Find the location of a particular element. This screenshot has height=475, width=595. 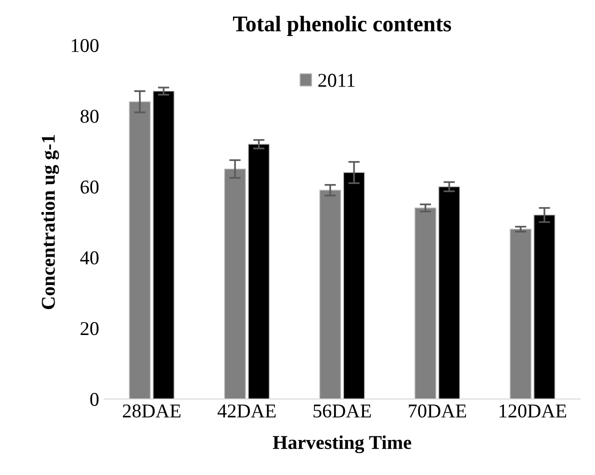

chart-title: Total phenolic contents is located at coordinates (342, 26).